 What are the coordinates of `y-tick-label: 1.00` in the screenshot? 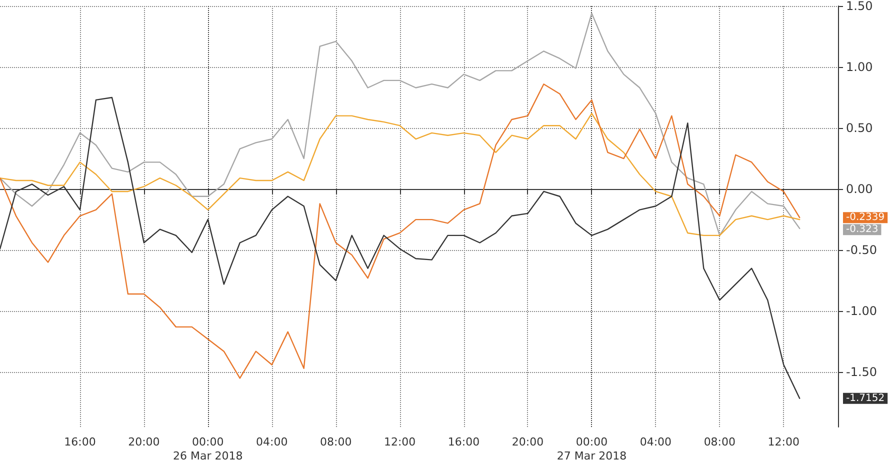 It's located at (859, 67).